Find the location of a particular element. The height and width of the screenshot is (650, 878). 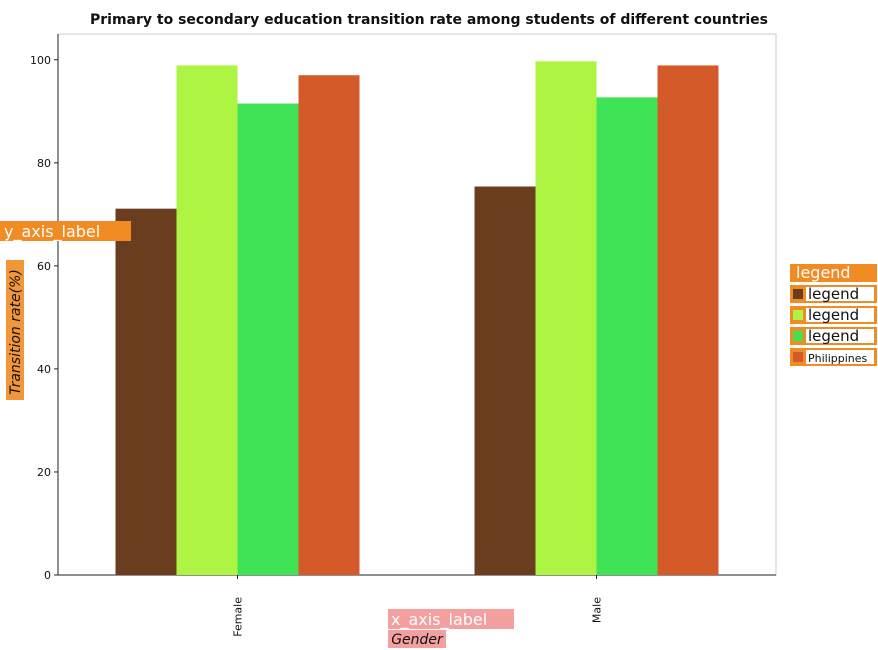

legend-tag-box is located at coordinates (833, 273).